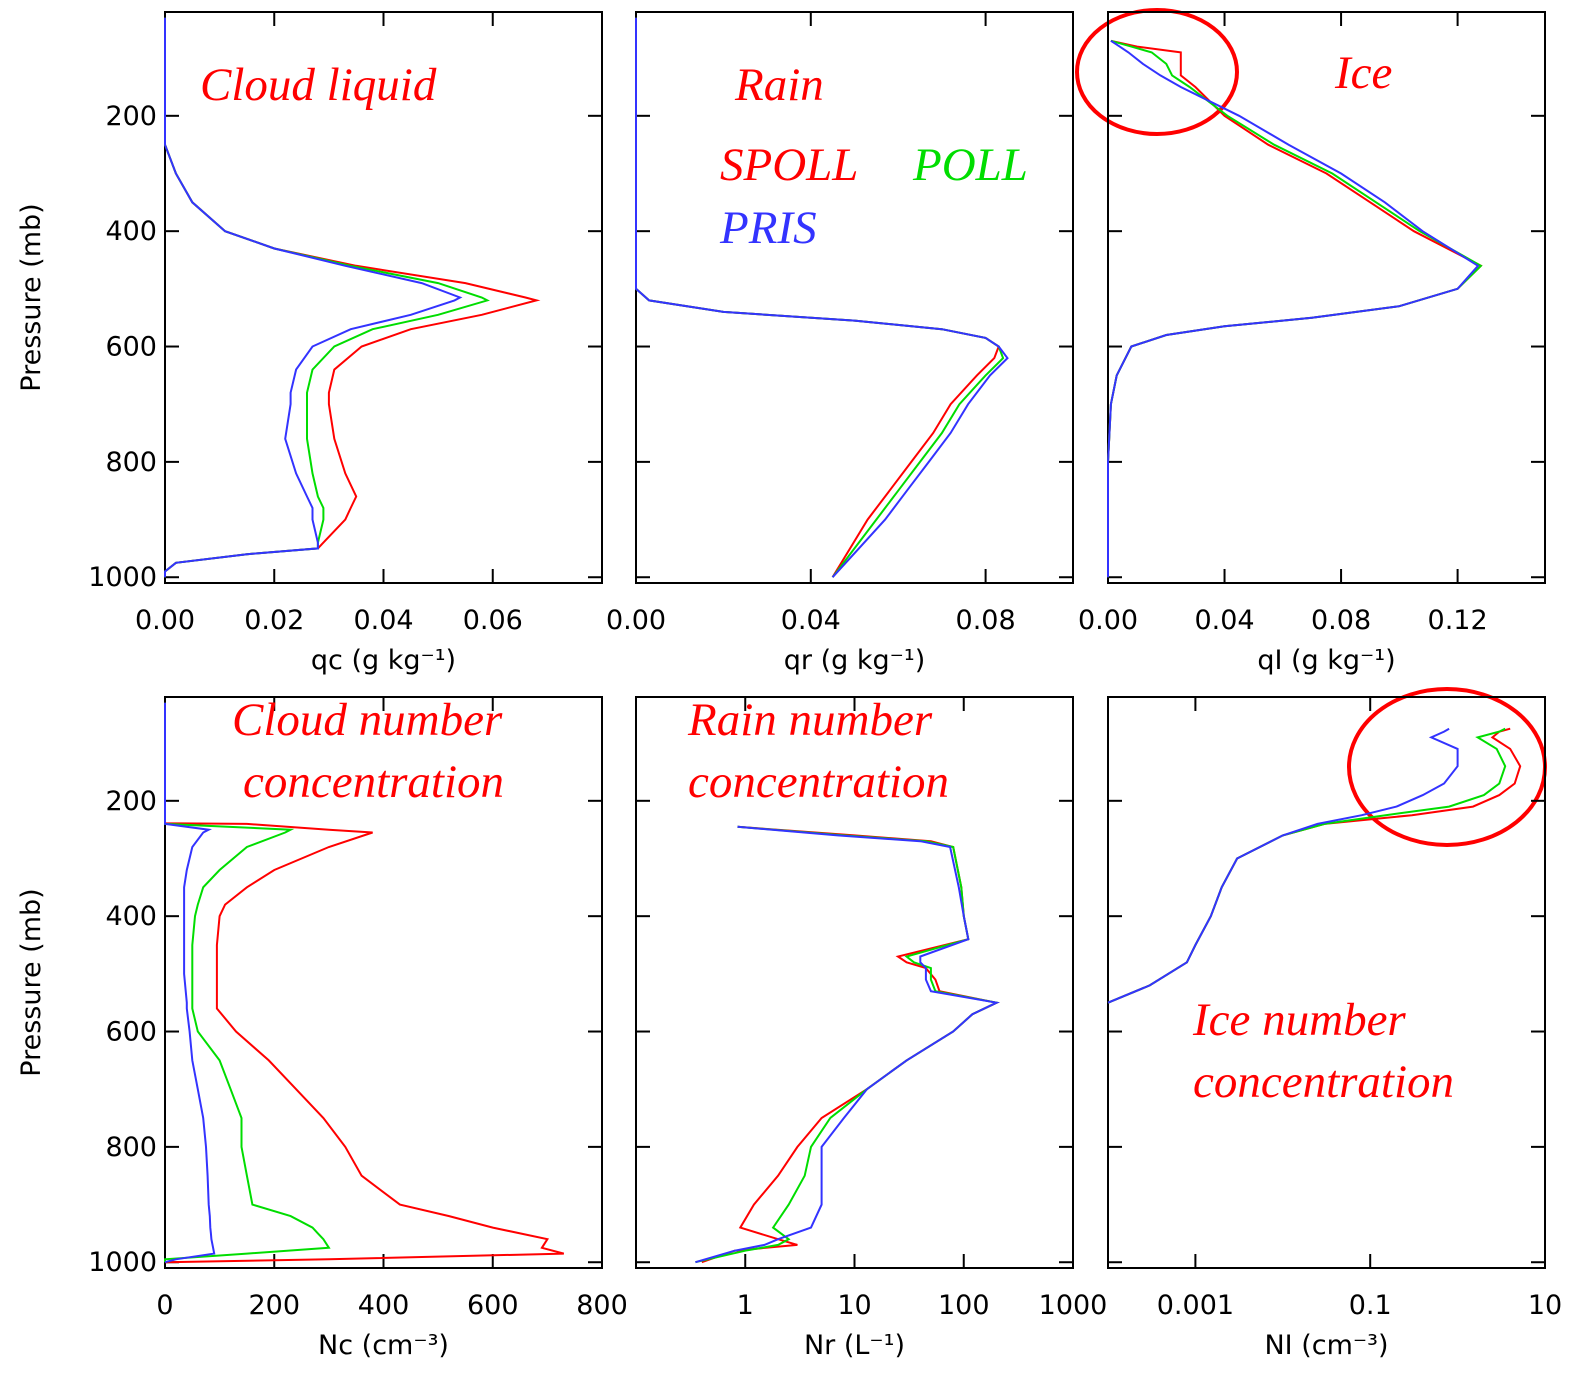  I want to click on x-tick-label: 0.12, so click(1458, 620).